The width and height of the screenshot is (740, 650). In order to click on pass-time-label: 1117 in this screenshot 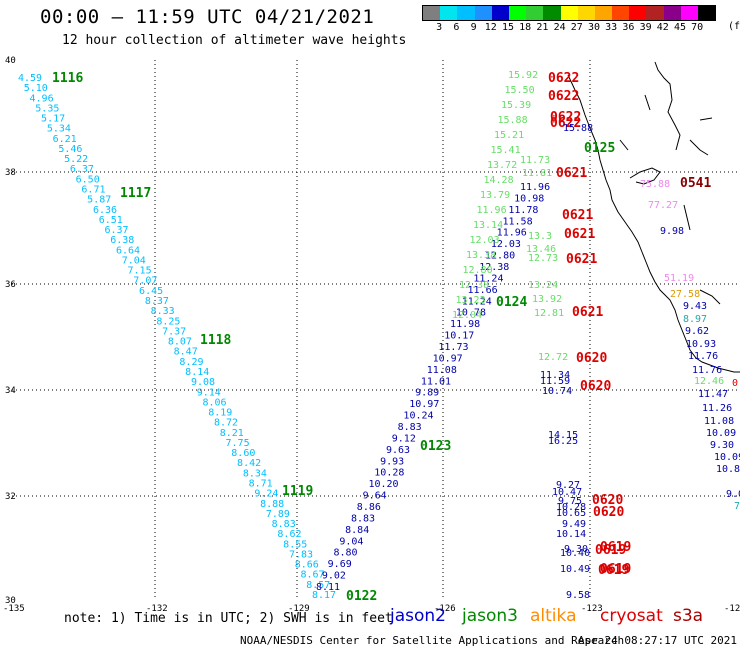, I will do `click(135, 193)`.